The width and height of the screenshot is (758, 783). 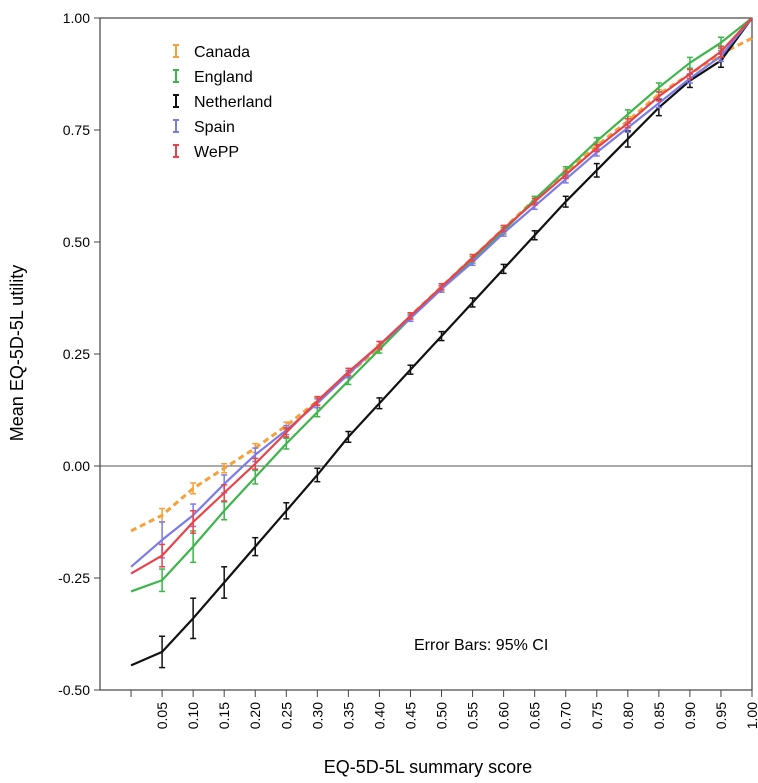 What do you see at coordinates (76, 242) in the screenshot?
I see `y-tick-label: 0.50` at bounding box center [76, 242].